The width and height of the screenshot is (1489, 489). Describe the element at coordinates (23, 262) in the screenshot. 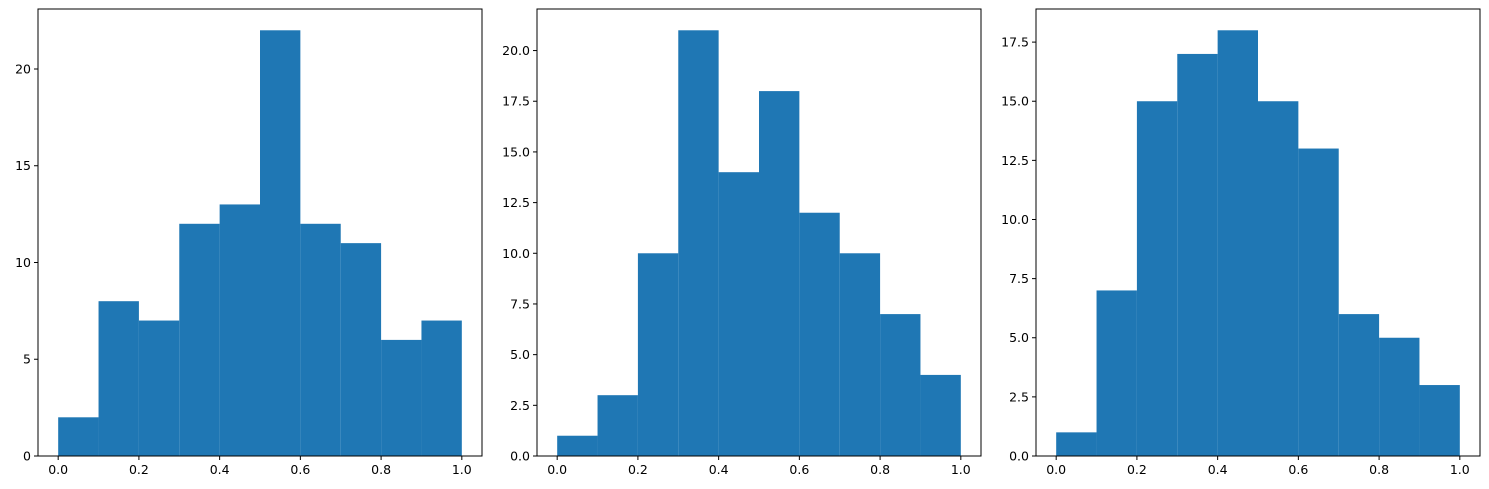

I see `y-tick-label: 10` at that location.